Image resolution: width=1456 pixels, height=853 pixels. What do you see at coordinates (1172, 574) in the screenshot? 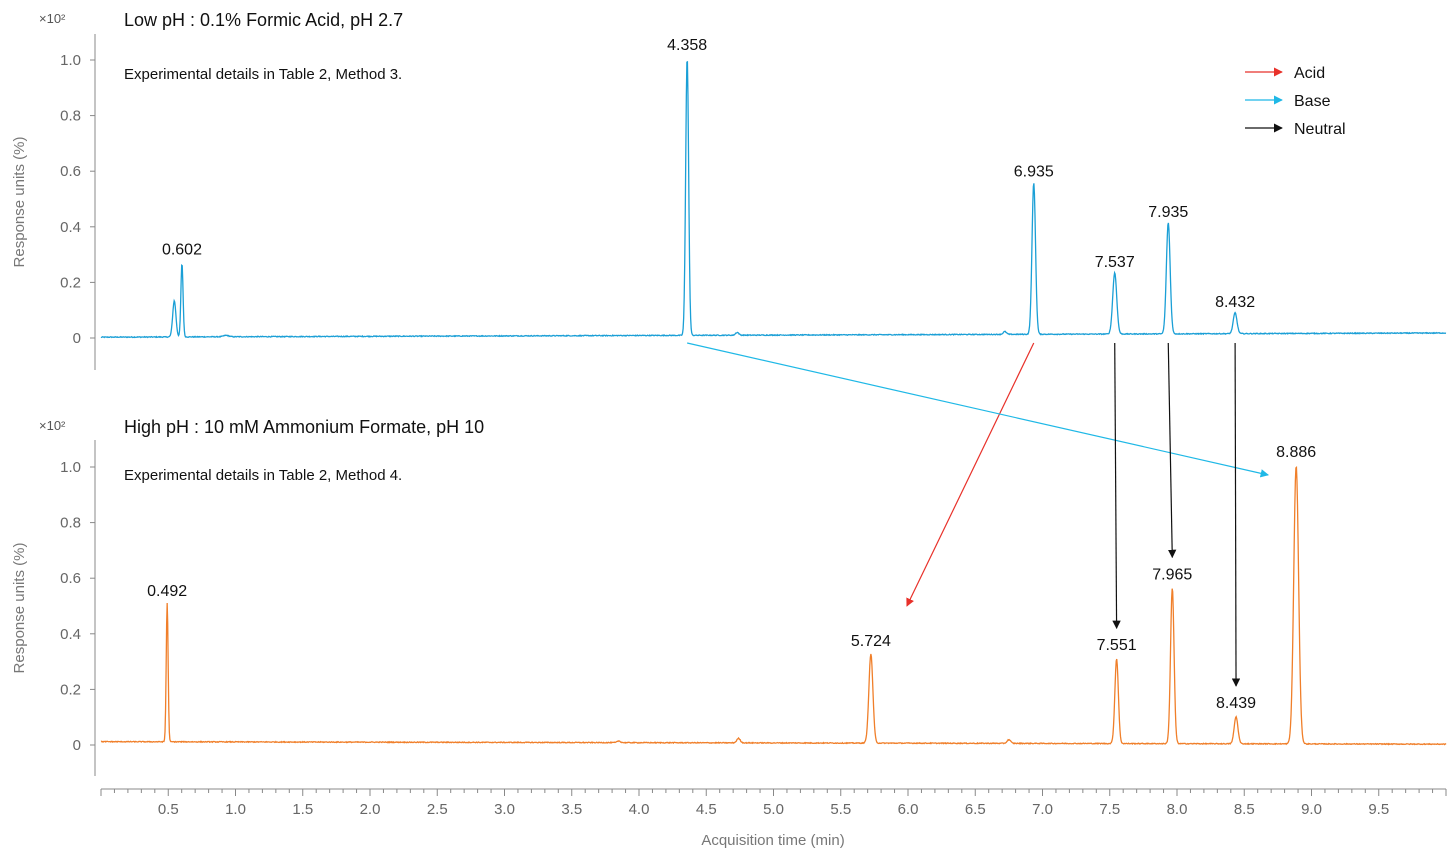
I see `peak-label: 7.965` at bounding box center [1172, 574].